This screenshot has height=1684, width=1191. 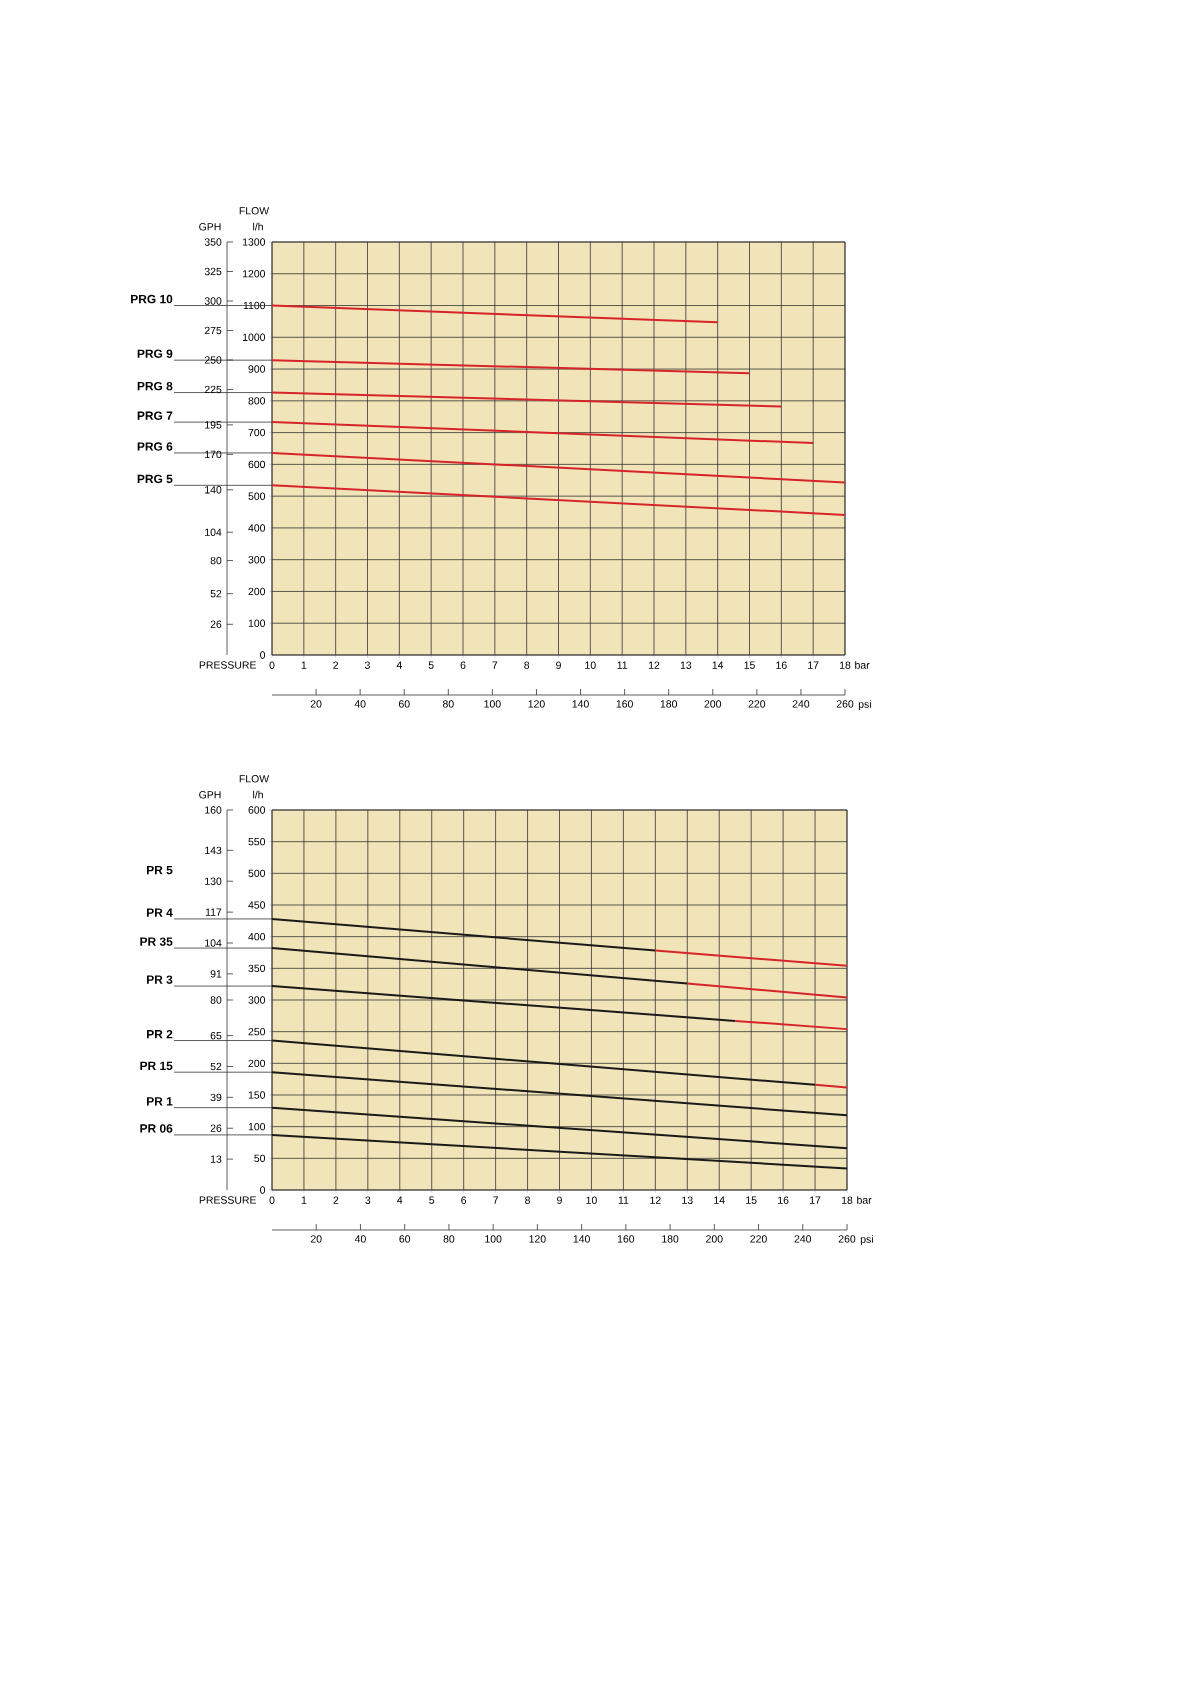 I want to click on text: PRG 9, so click(x=155, y=353).